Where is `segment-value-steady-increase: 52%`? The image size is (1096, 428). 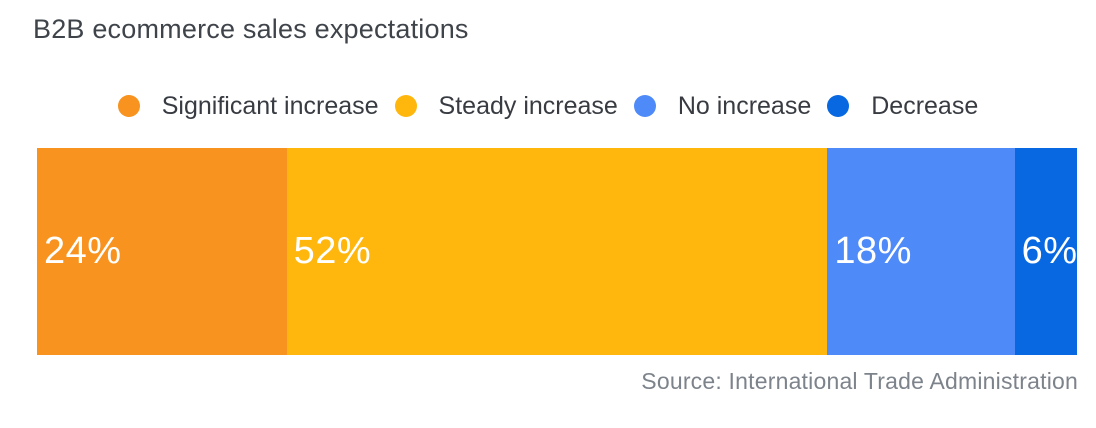
segment-value-steady-increase: 52% is located at coordinates (332, 251).